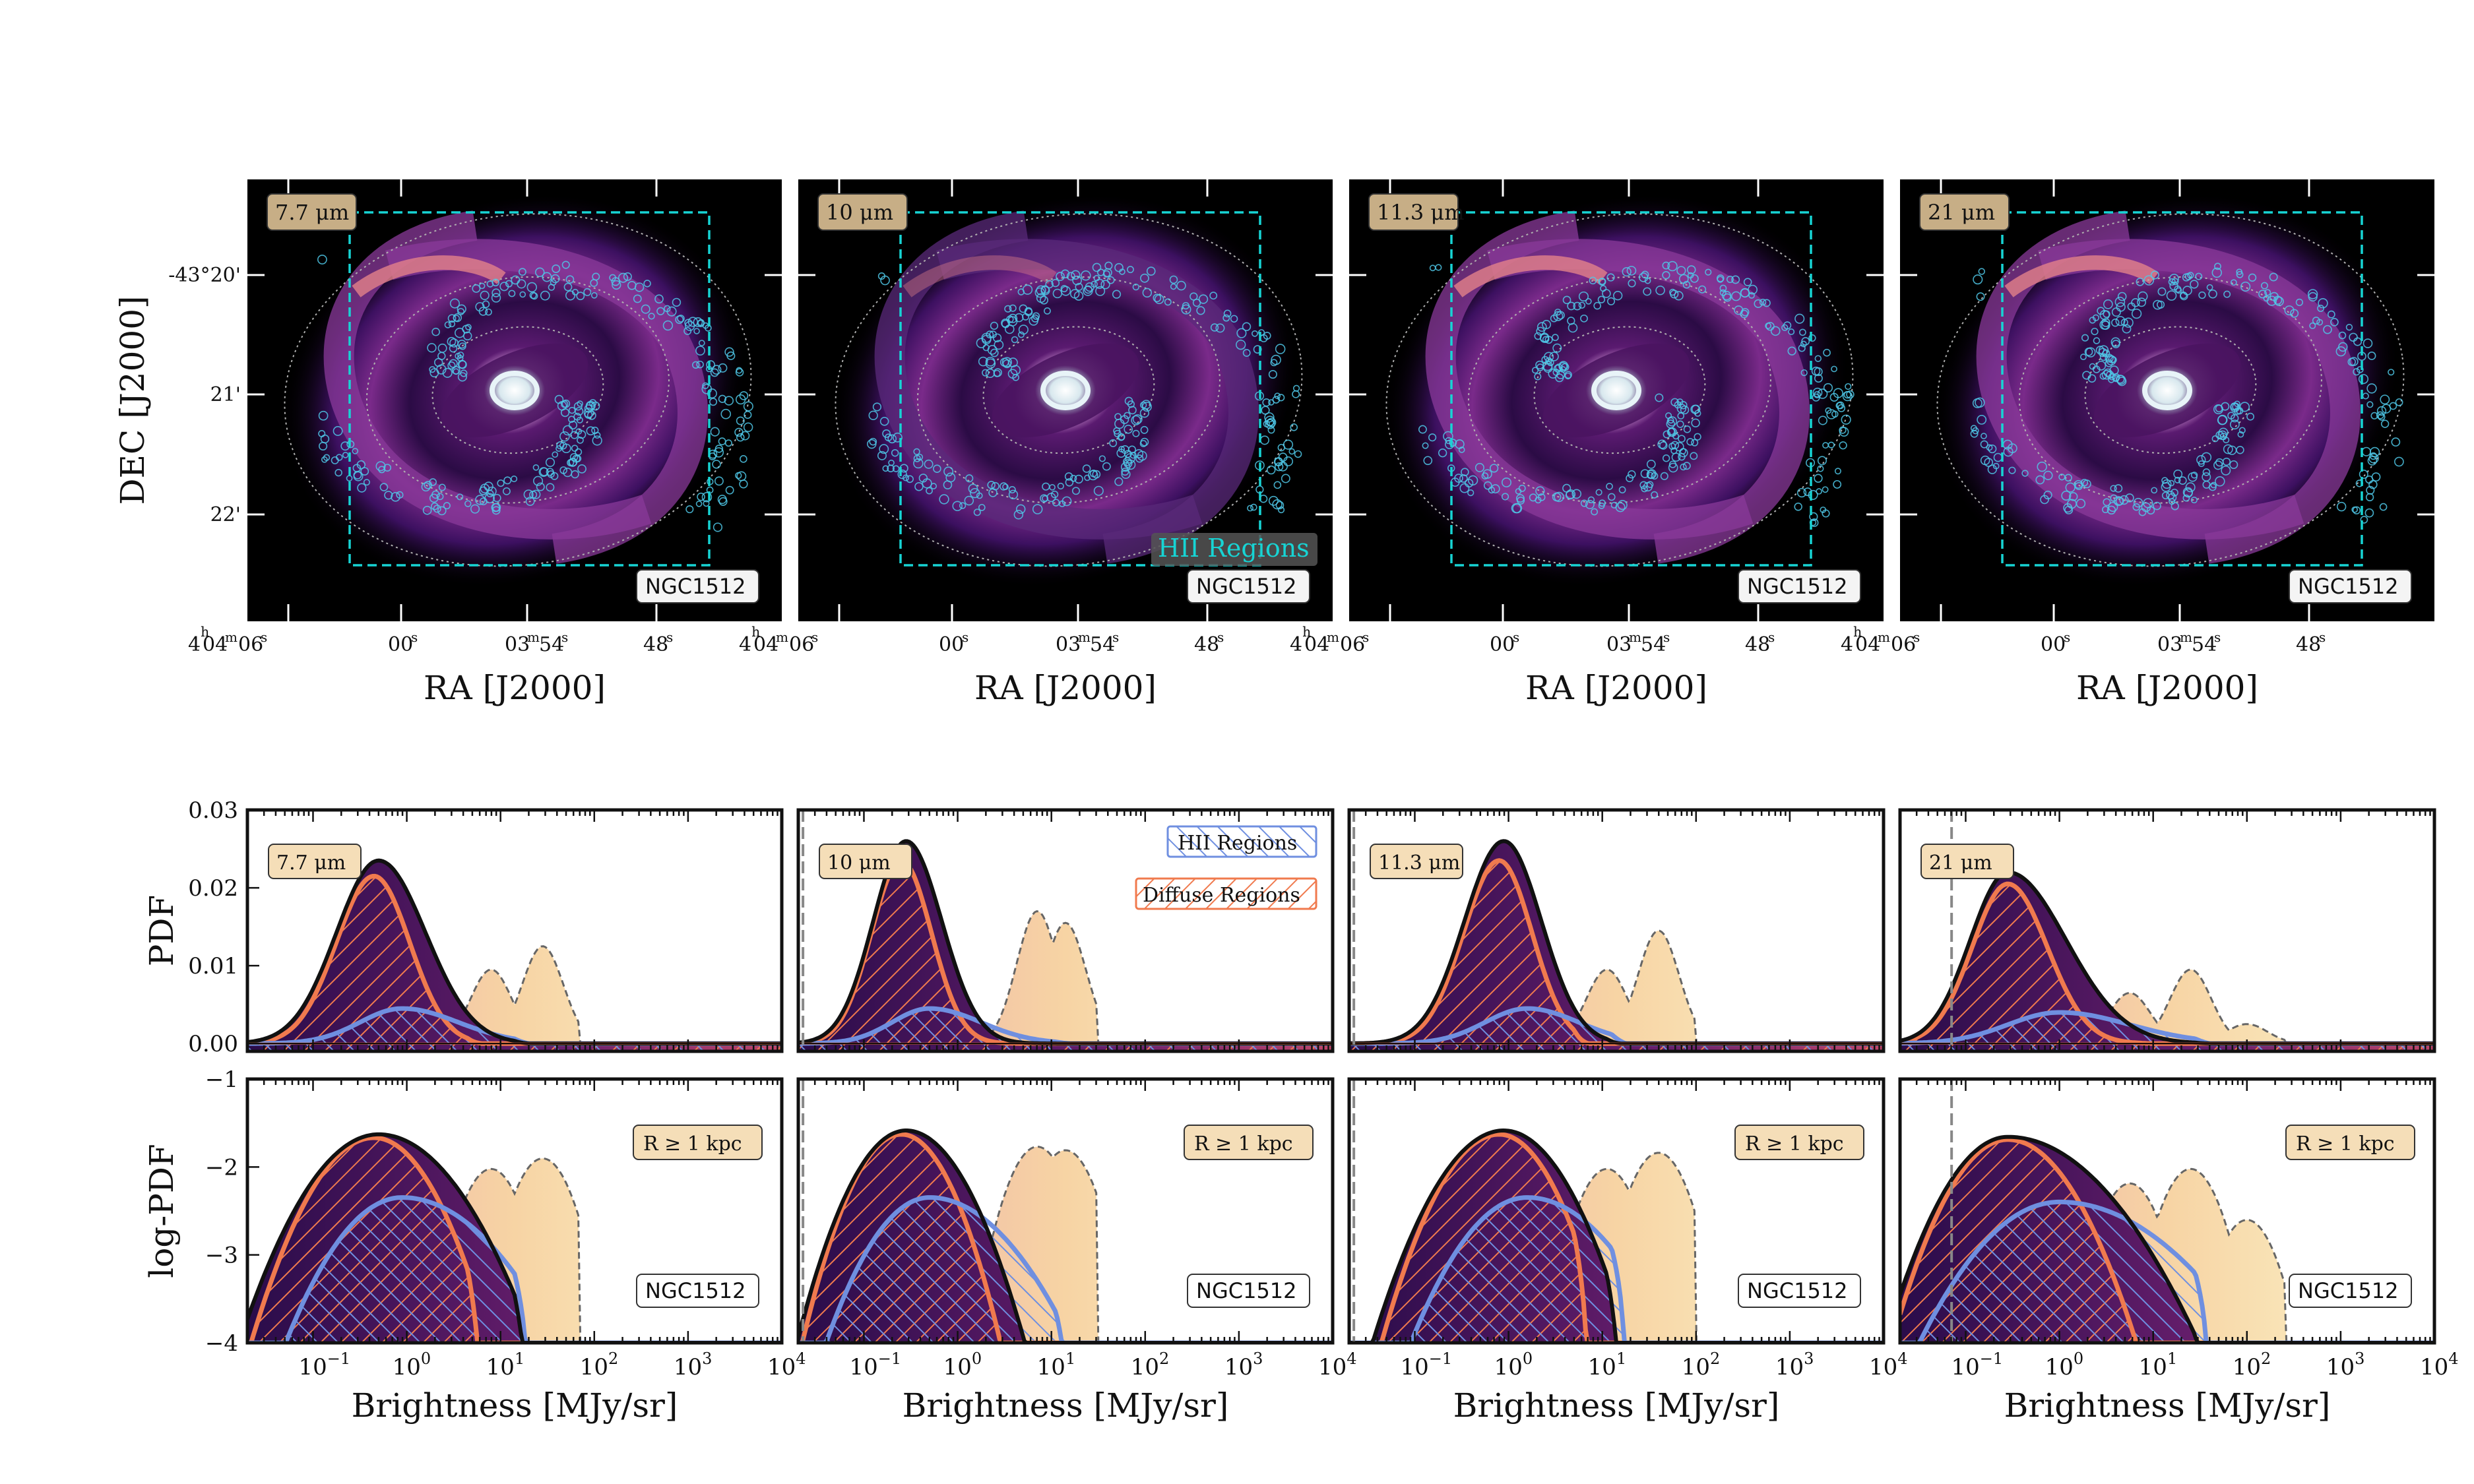 The height and width of the screenshot is (1484, 2474). What do you see at coordinates (529, 389) in the screenshot?
I see `analysis-region-box` at bounding box center [529, 389].